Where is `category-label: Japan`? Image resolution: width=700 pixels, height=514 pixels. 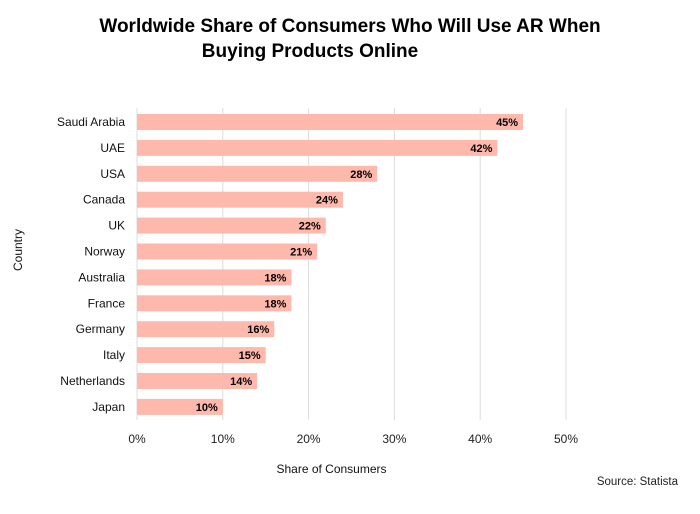 category-label: Japan is located at coordinates (108, 407).